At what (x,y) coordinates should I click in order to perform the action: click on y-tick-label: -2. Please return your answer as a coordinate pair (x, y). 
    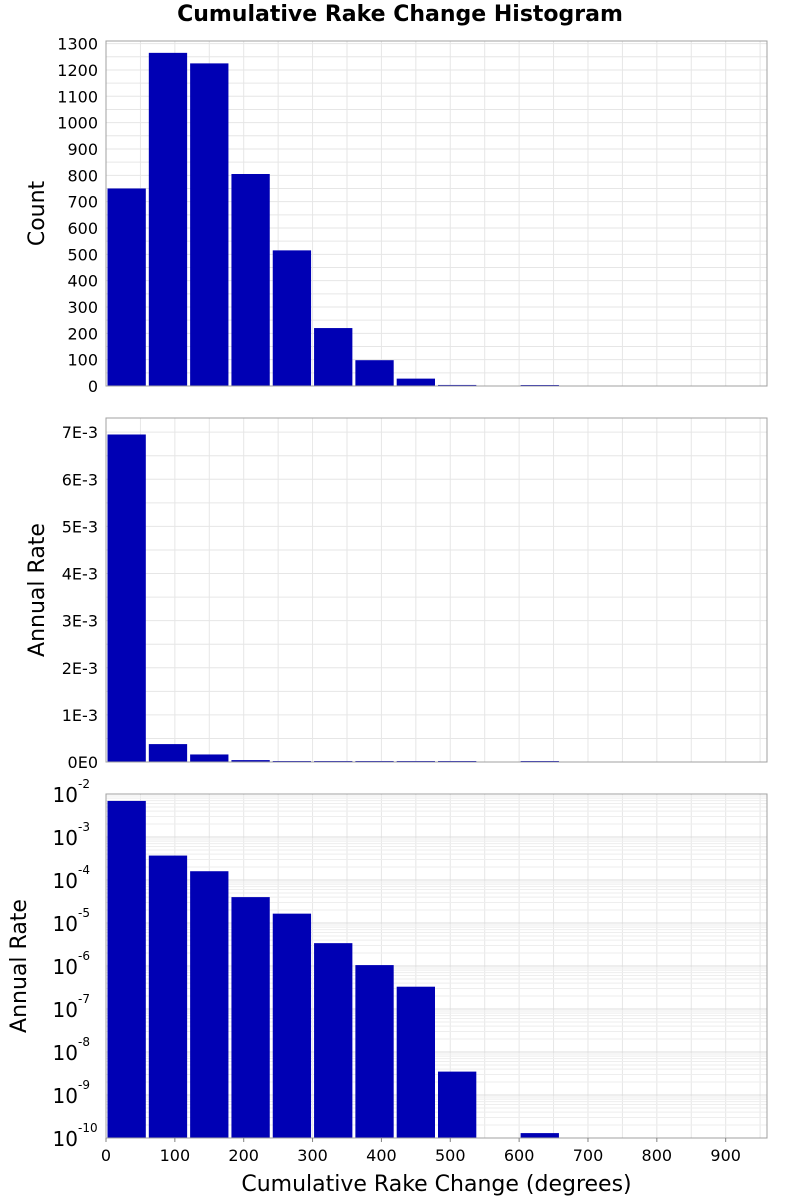
    Looking at the image, I should click on (84, 784).